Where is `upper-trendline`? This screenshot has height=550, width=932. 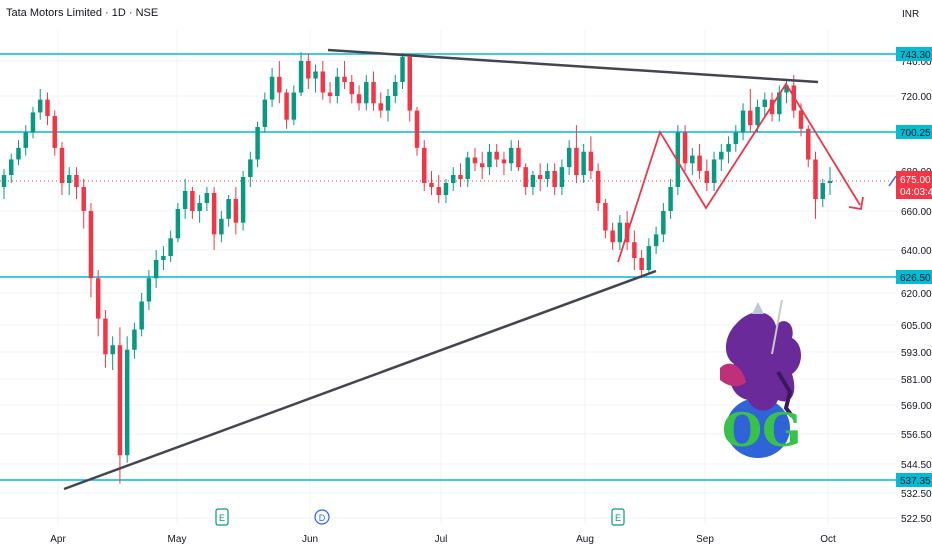
upper-trendline is located at coordinates (573, 66).